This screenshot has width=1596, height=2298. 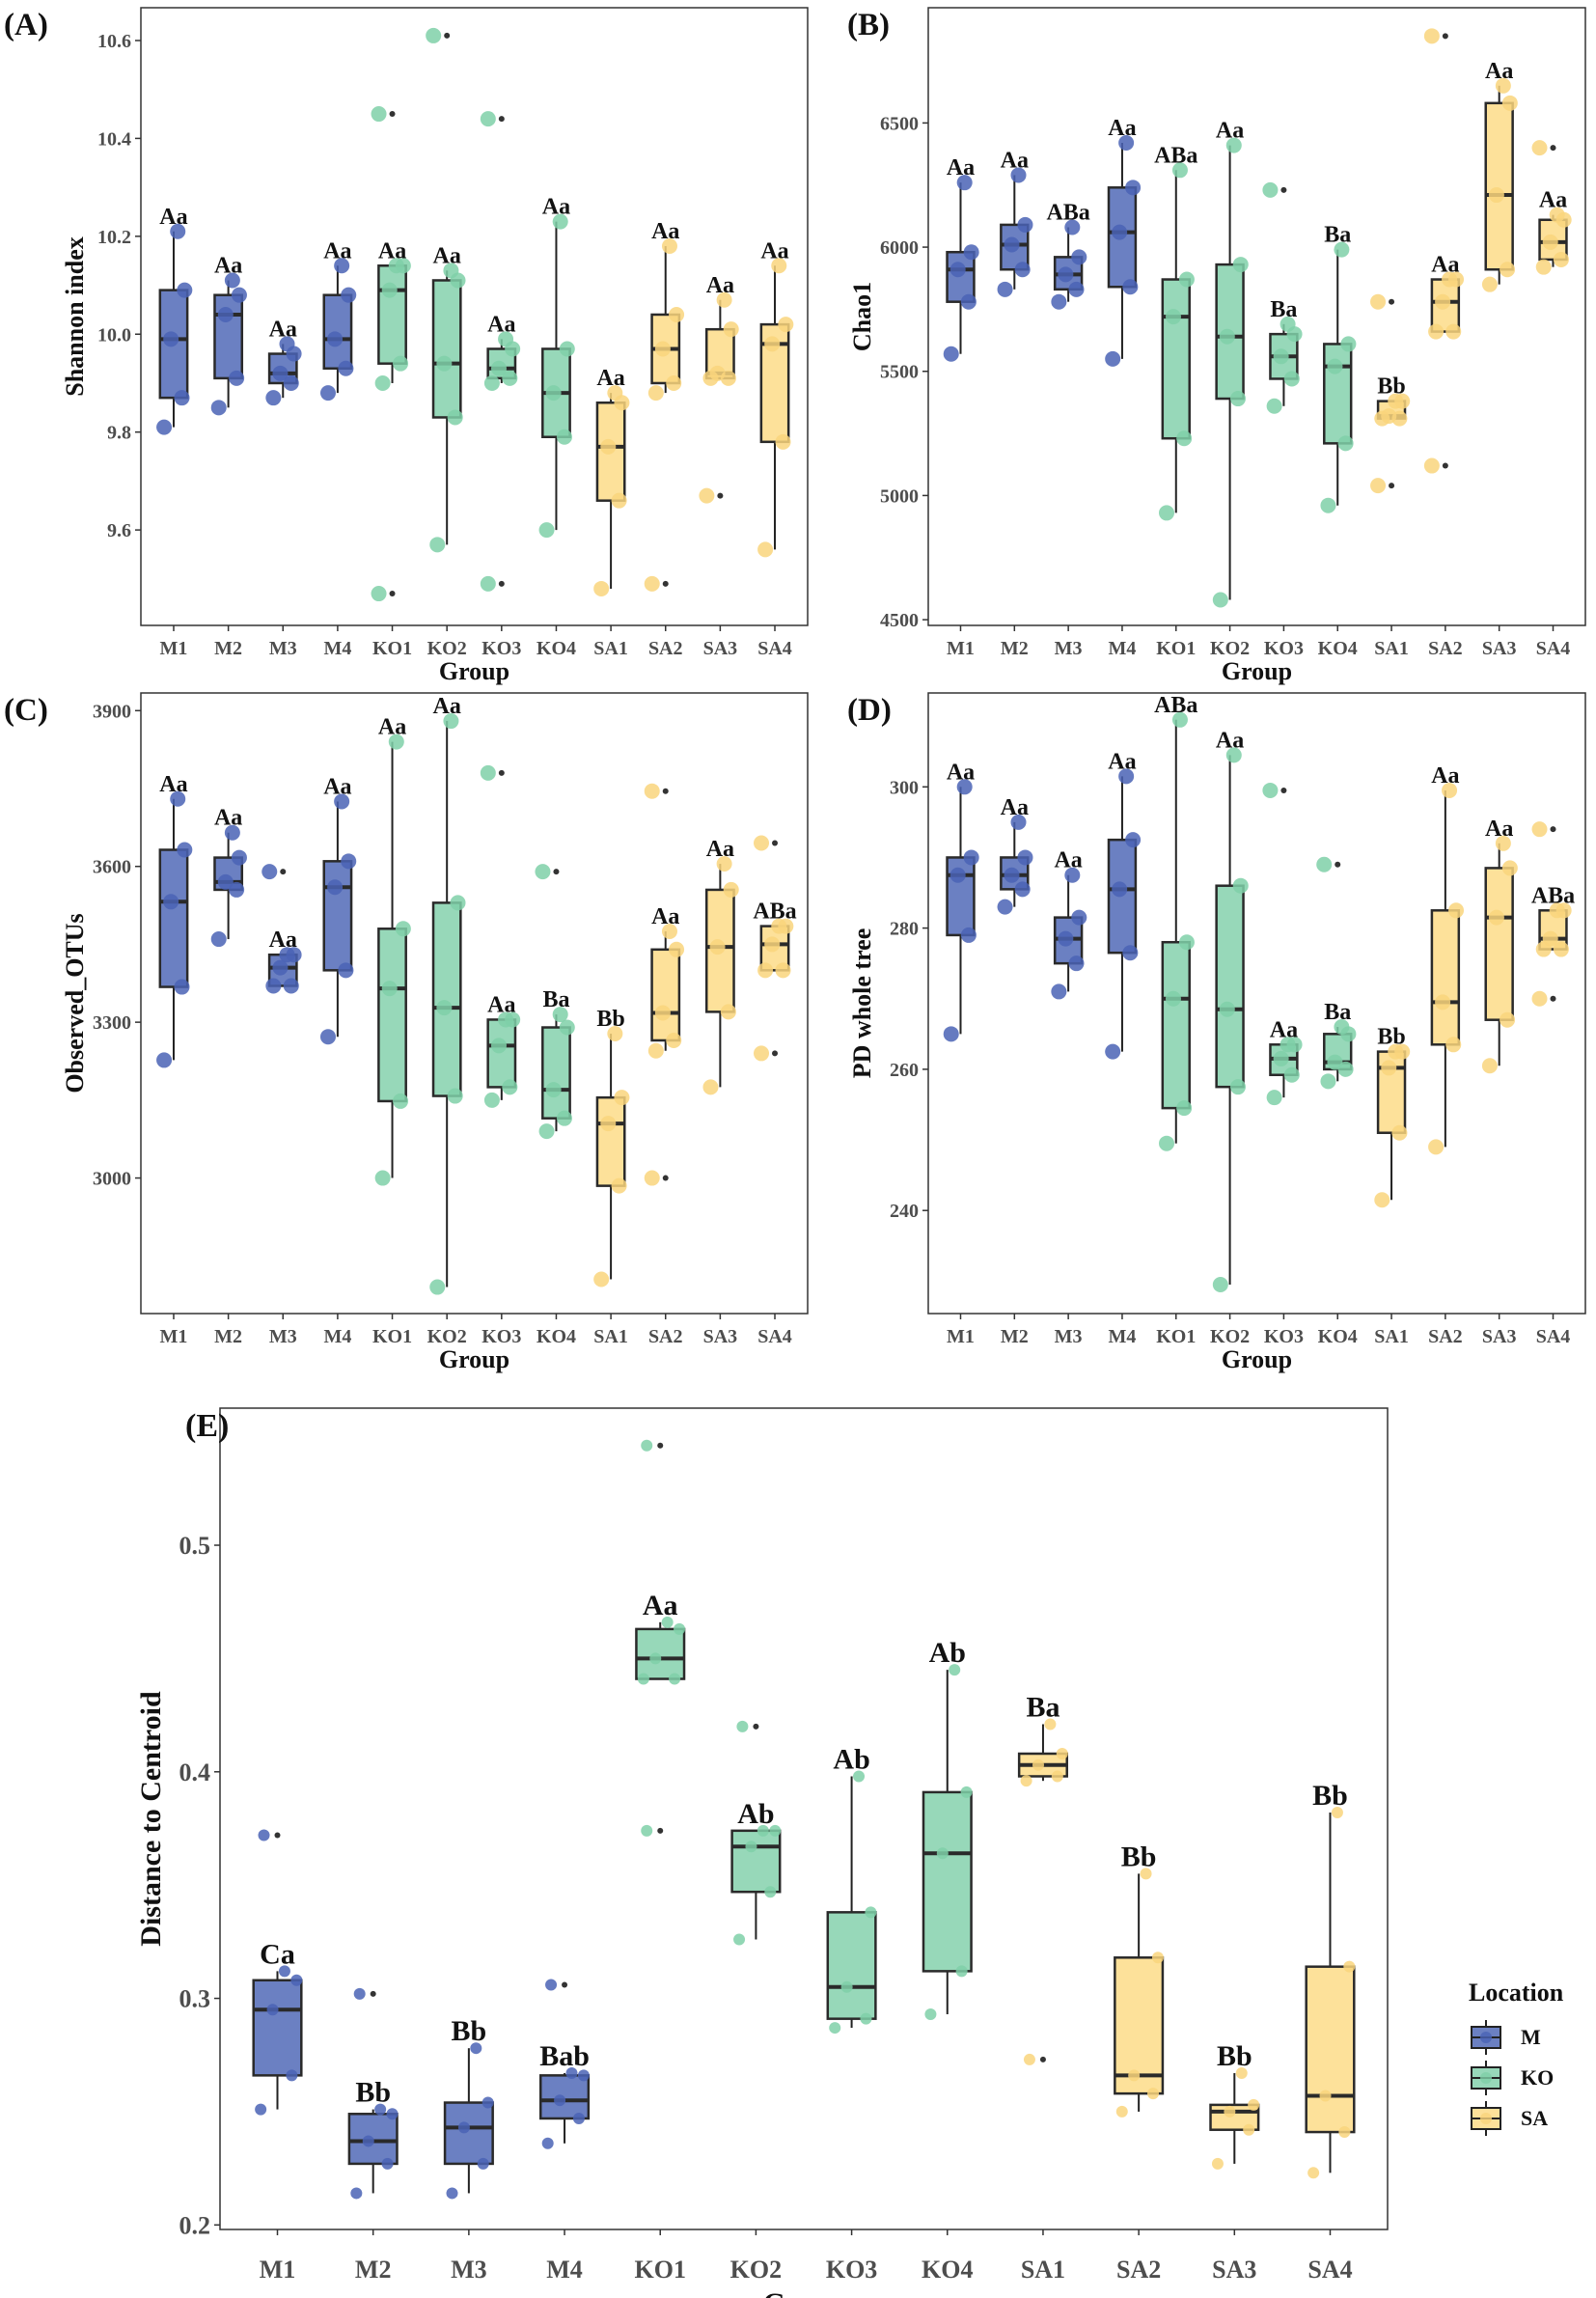 I want to click on box-sa3: SA3 Aa, so click(x=721, y=466).